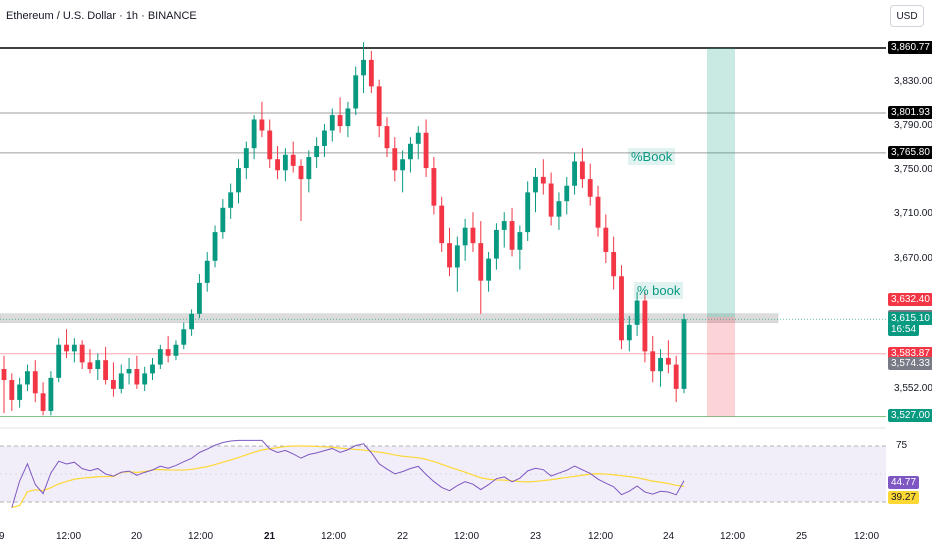 The width and height of the screenshot is (932, 550). What do you see at coordinates (659, 290) in the screenshot?
I see `chart-annotation: % book` at bounding box center [659, 290].